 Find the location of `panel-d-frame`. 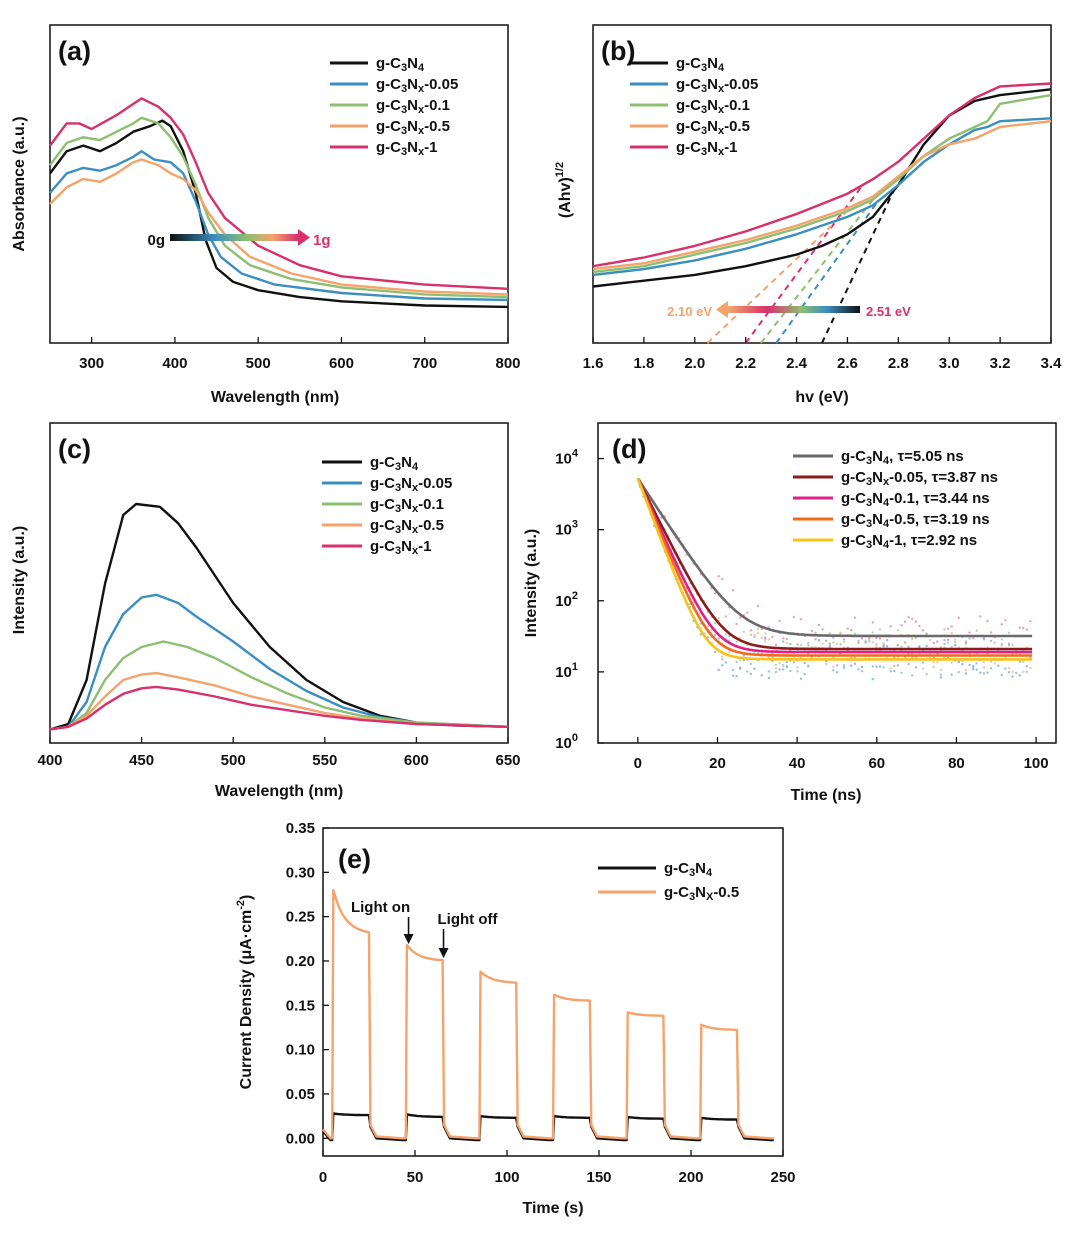

panel-d-frame is located at coordinates (827, 583).